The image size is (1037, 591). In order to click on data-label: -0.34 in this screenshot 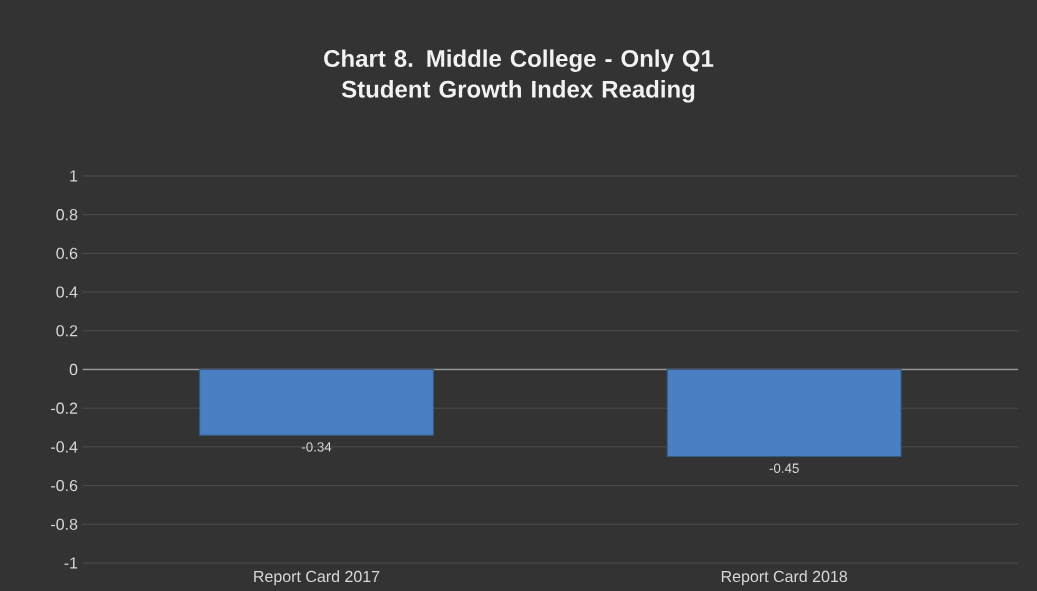, I will do `click(316, 447)`.